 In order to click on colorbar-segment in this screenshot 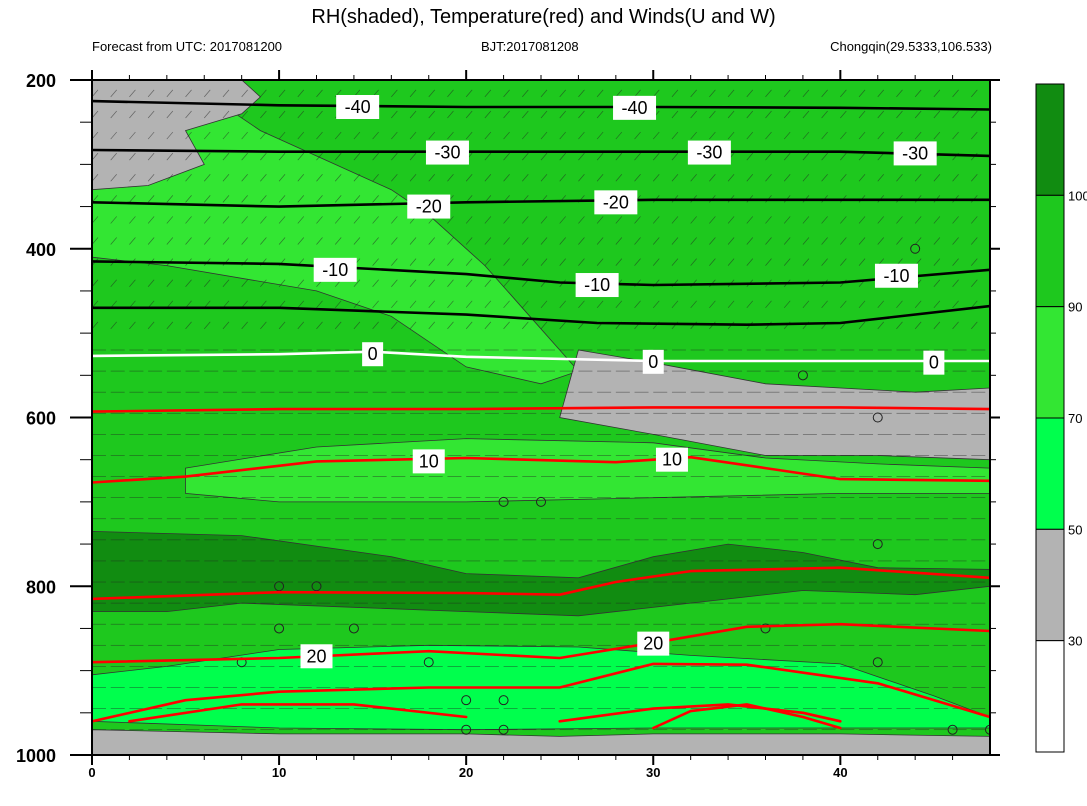, I will do `click(1050, 696)`.